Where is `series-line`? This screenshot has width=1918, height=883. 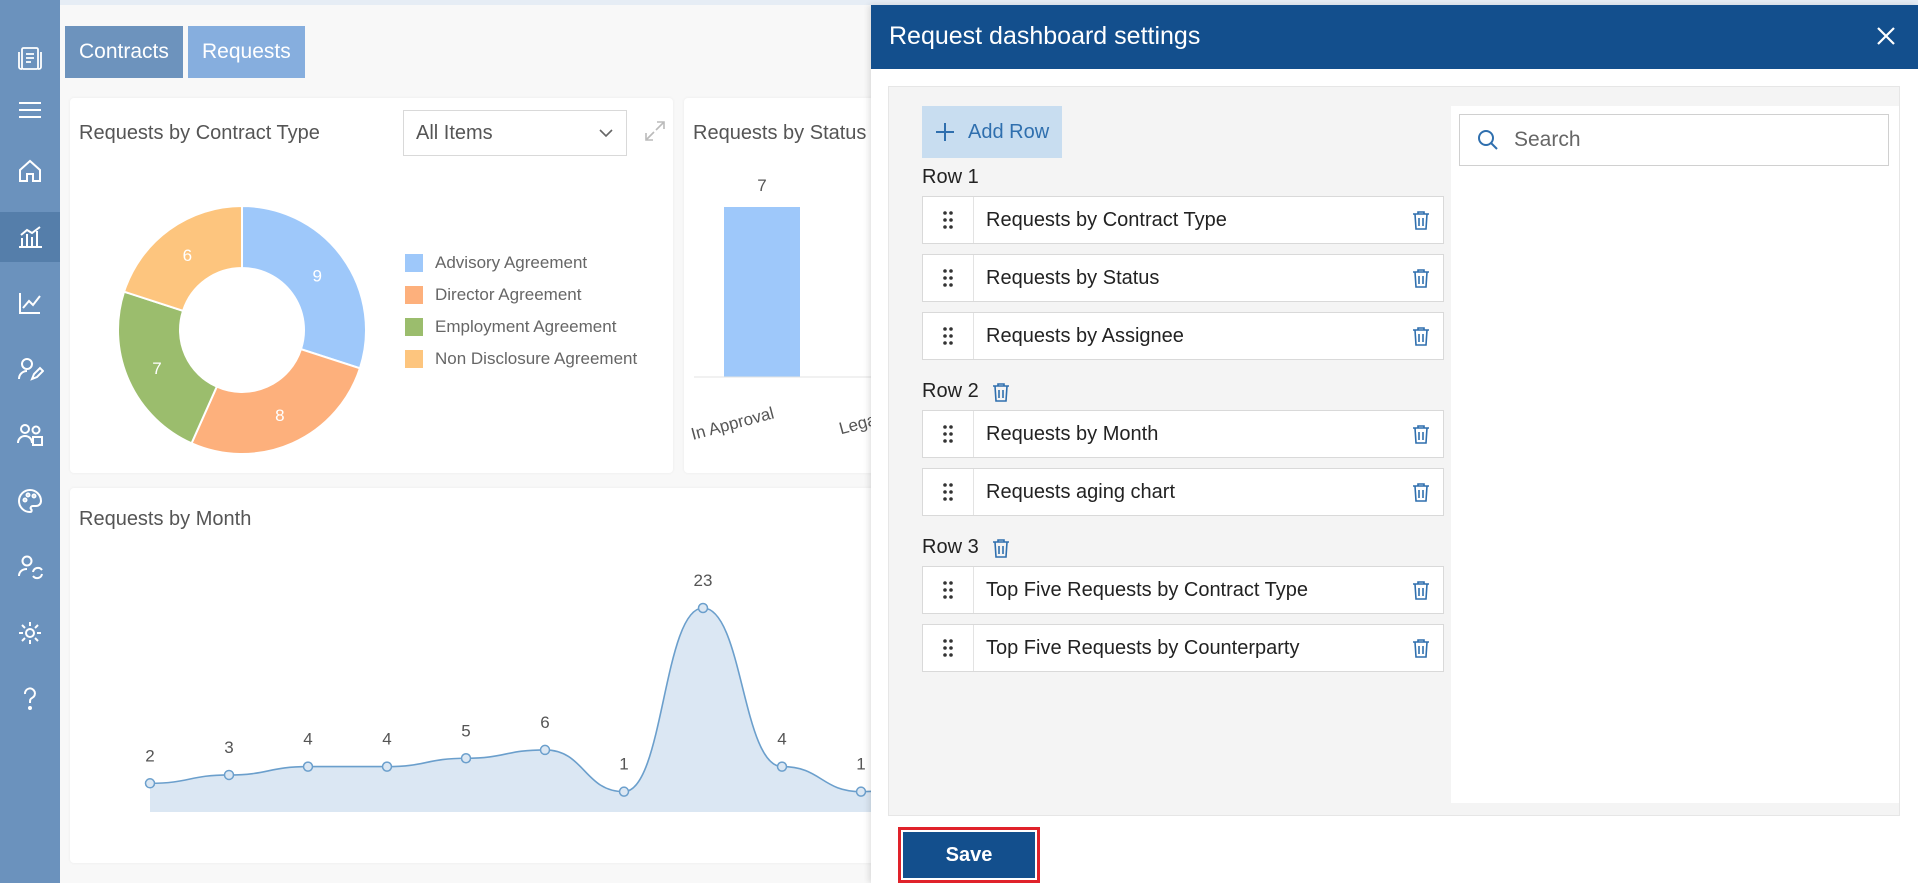
series-line is located at coordinates (535, 700).